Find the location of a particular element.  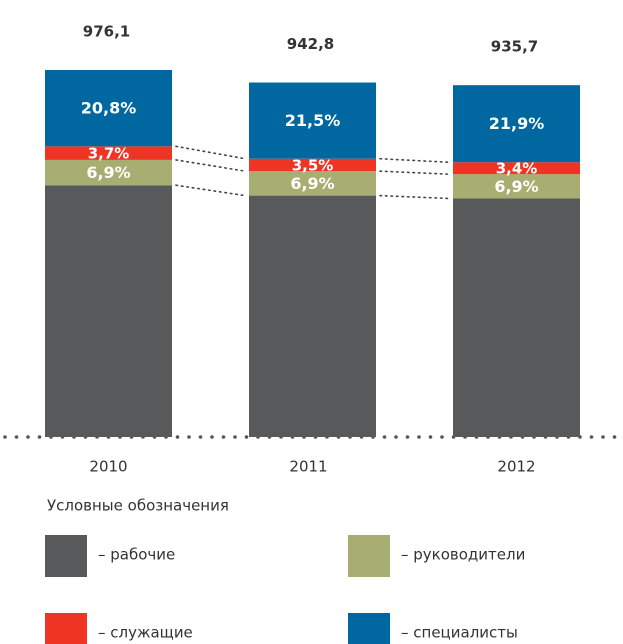

total-label: 976,1 is located at coordinates (106, 32).